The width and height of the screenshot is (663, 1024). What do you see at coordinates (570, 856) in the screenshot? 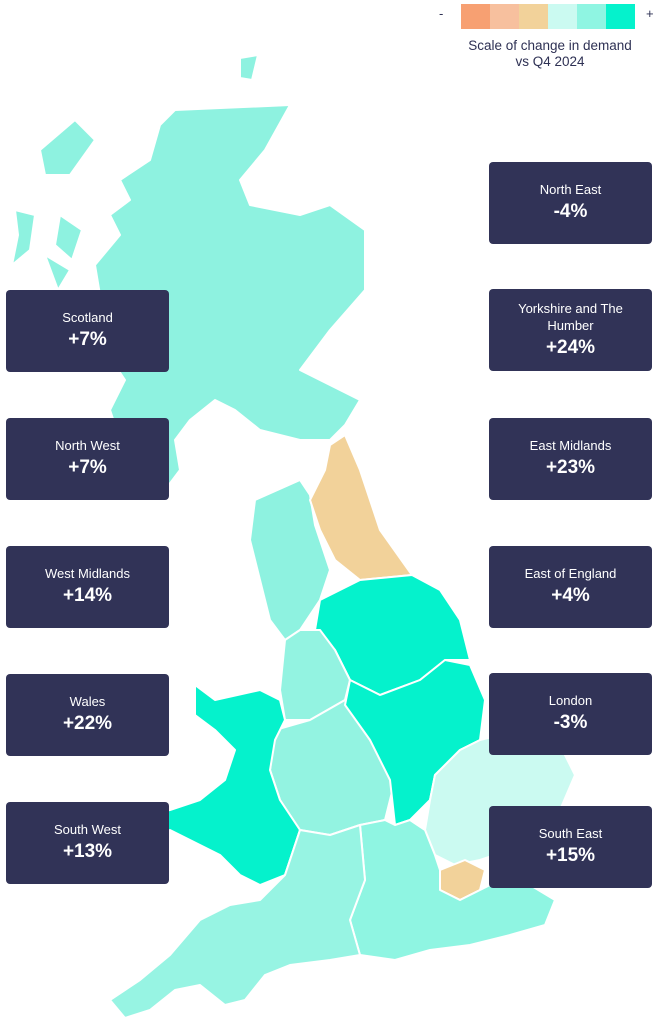
I see `region-value: +15%` at bounding box center [570, 856].